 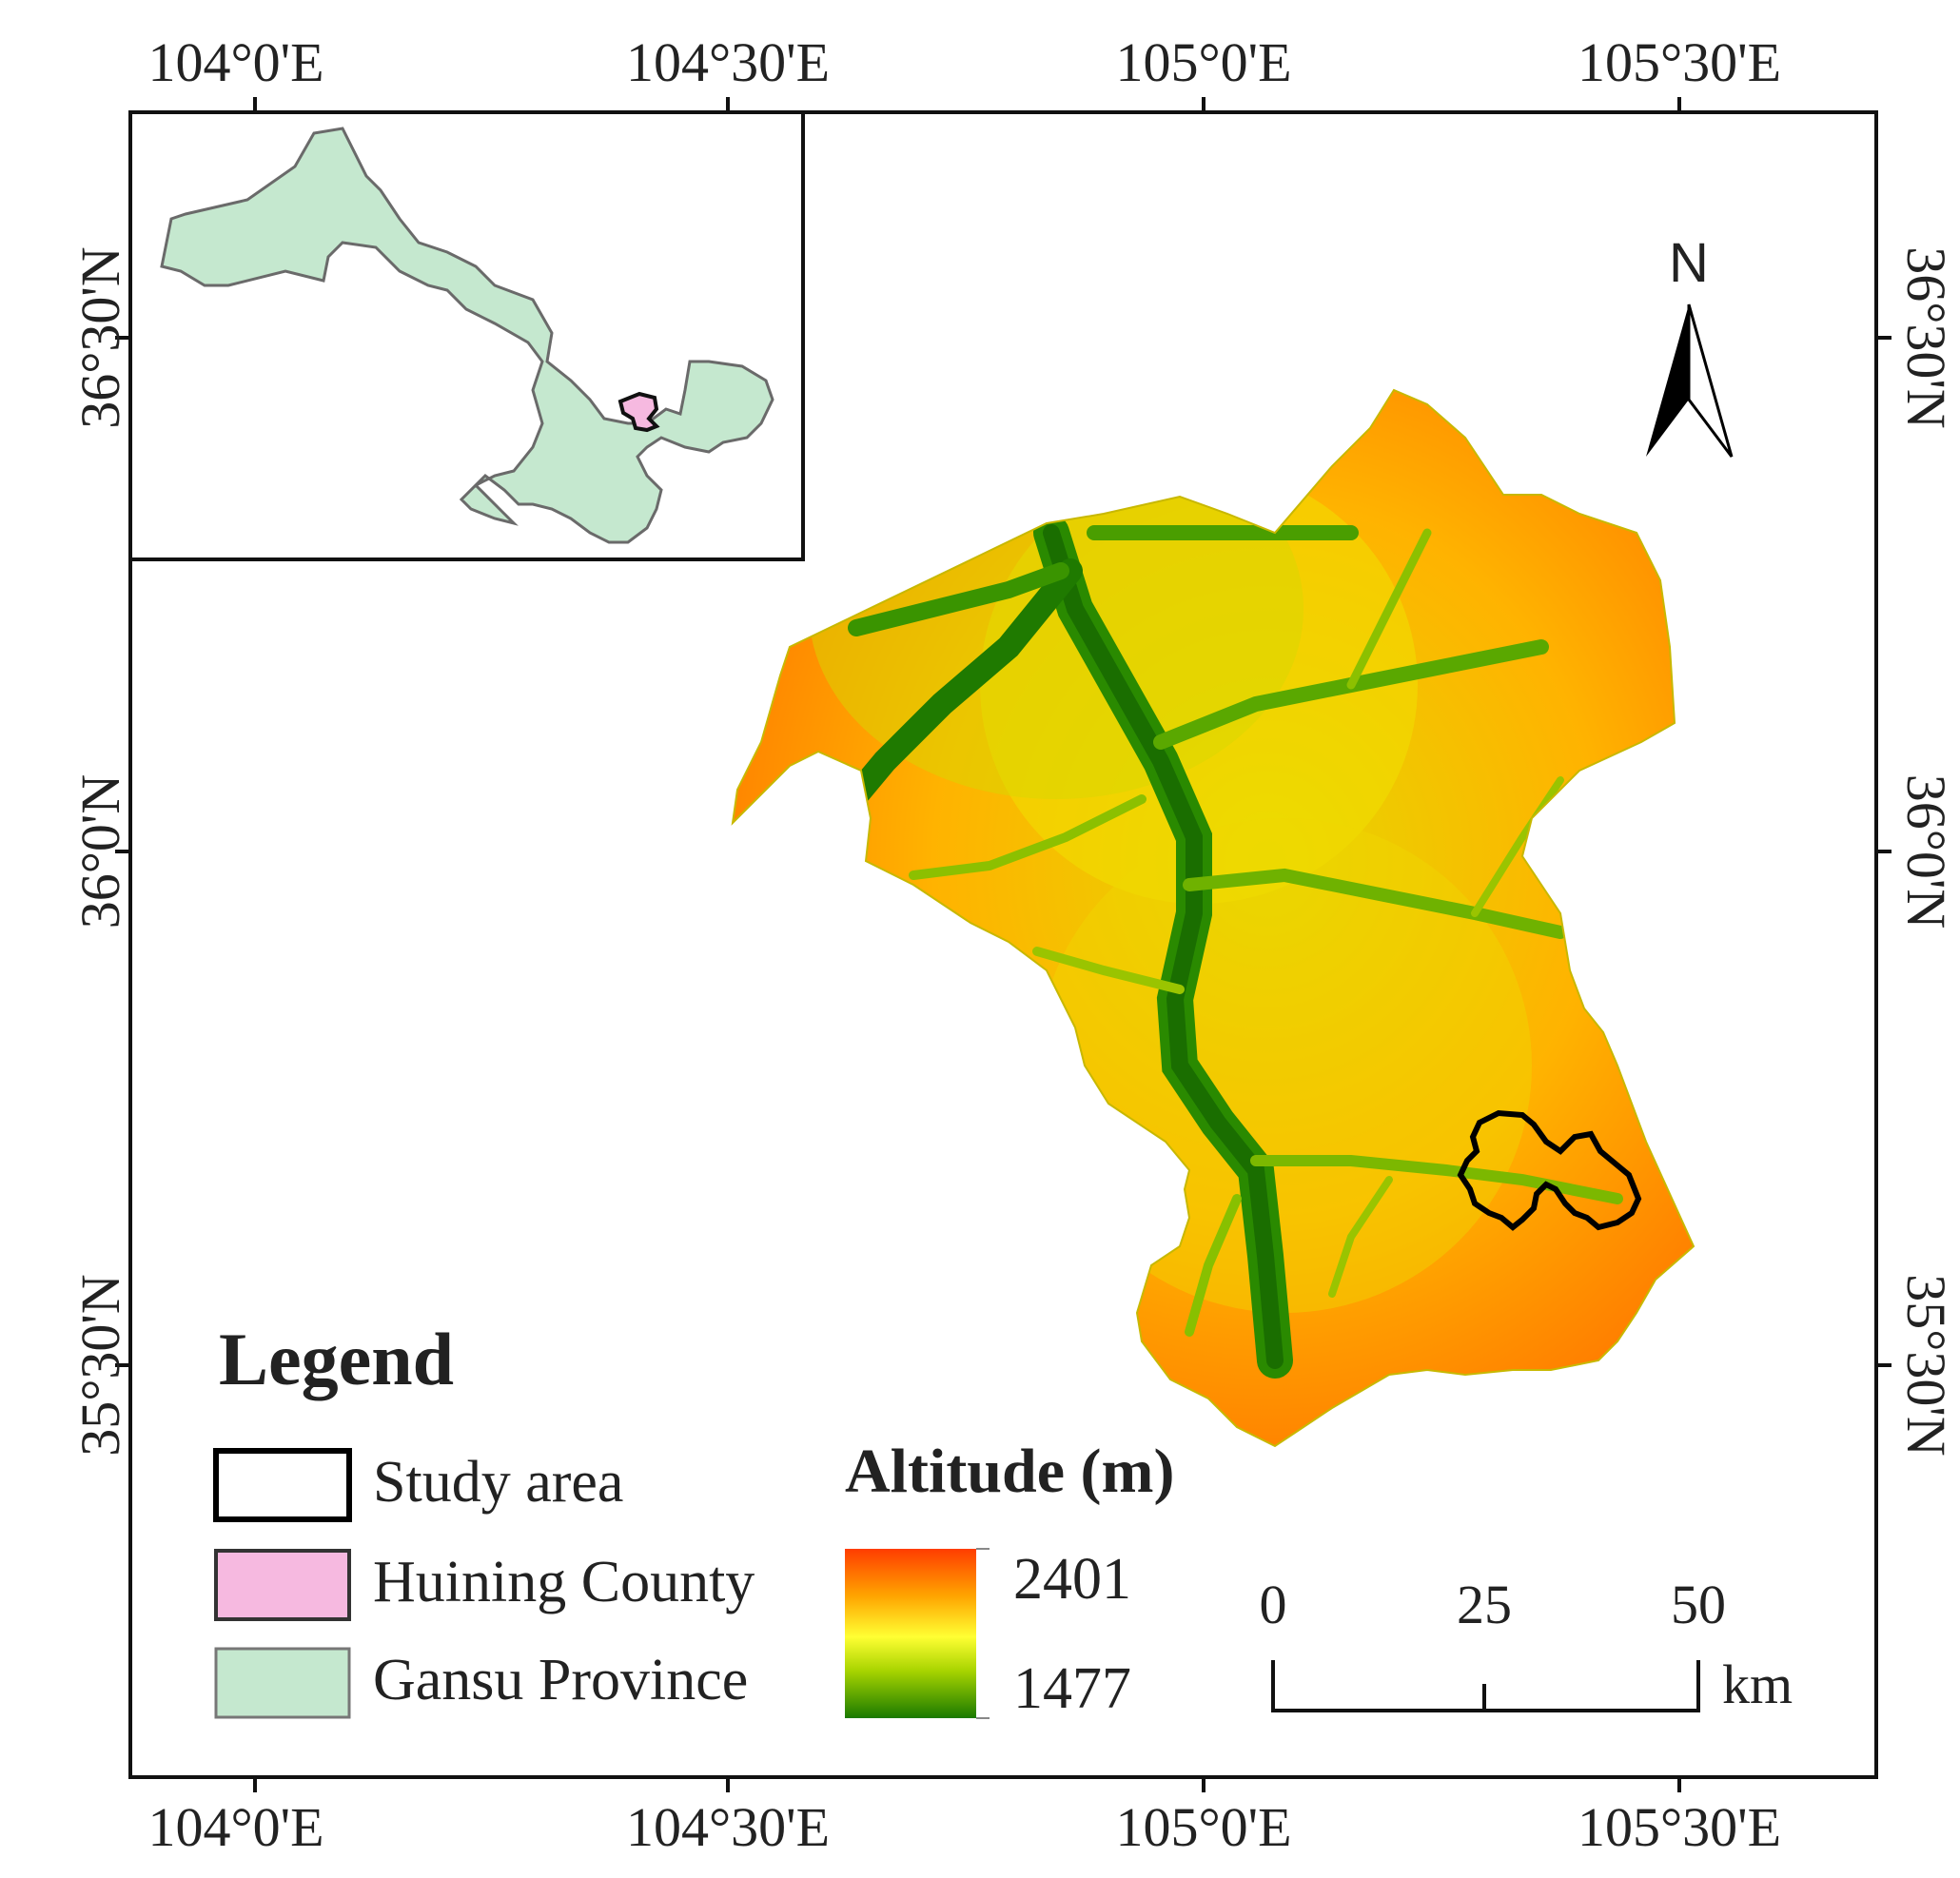 I want to click on altitude-max-label: 2401, so click(x=1072, y=1579).